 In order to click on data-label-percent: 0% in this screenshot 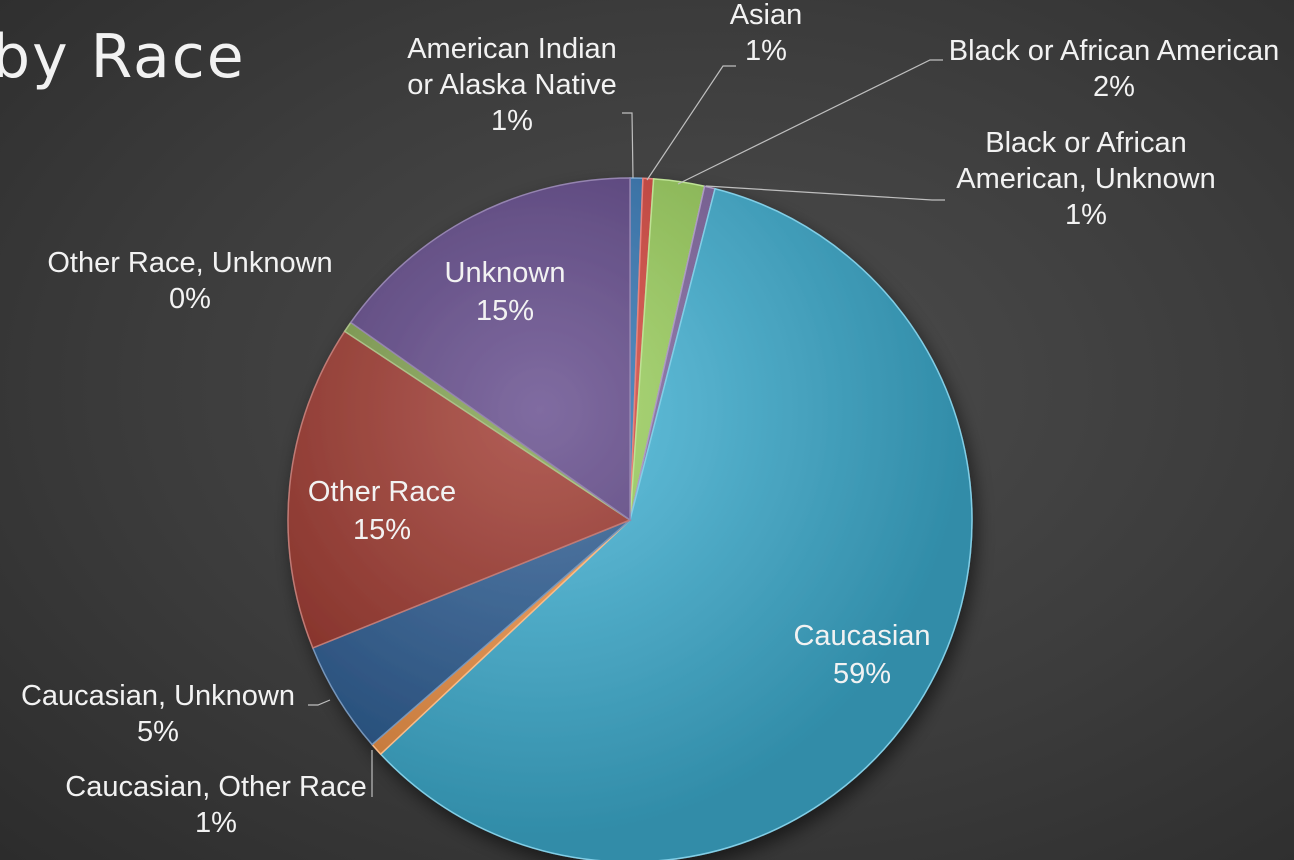, I will do `click(190, 299)`.